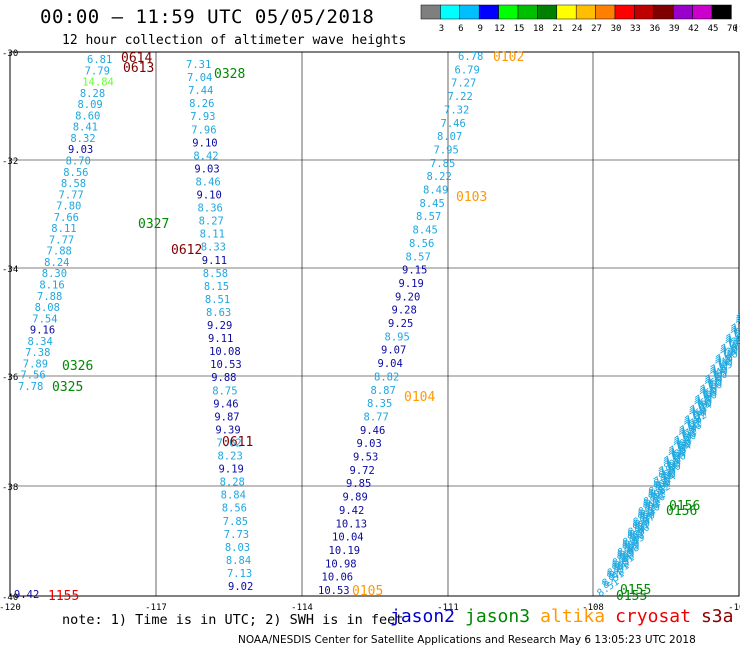 The width and height of the screenshot is (740, 650). Describe the element at coordinates (674, 29) in the screenshot. I see `colorbar-label: 39` at that location.